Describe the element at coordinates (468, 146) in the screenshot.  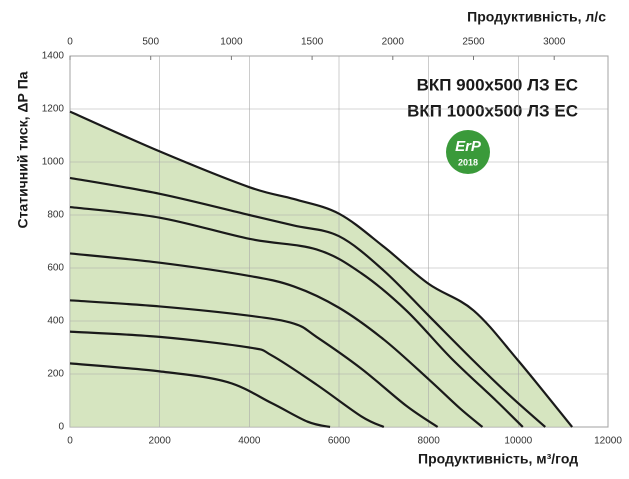
I see `badge-text: ErP` at that location.